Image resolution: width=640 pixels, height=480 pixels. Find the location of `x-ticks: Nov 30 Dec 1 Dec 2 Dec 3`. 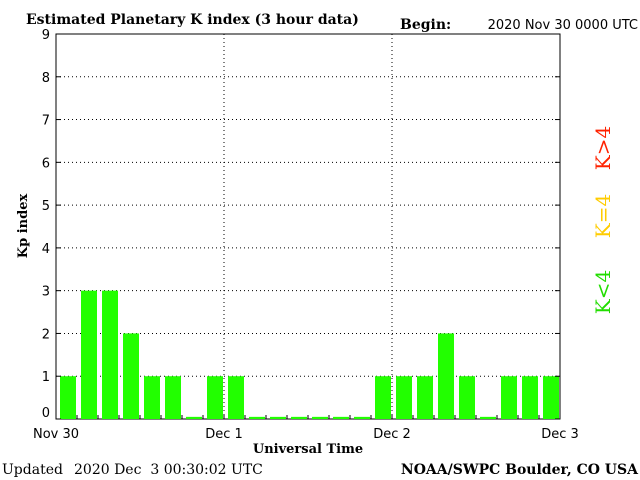

x-ticks: Nov 30 Dec 1 Dec 2 Dec 3 is located at coordinates (306, 428).